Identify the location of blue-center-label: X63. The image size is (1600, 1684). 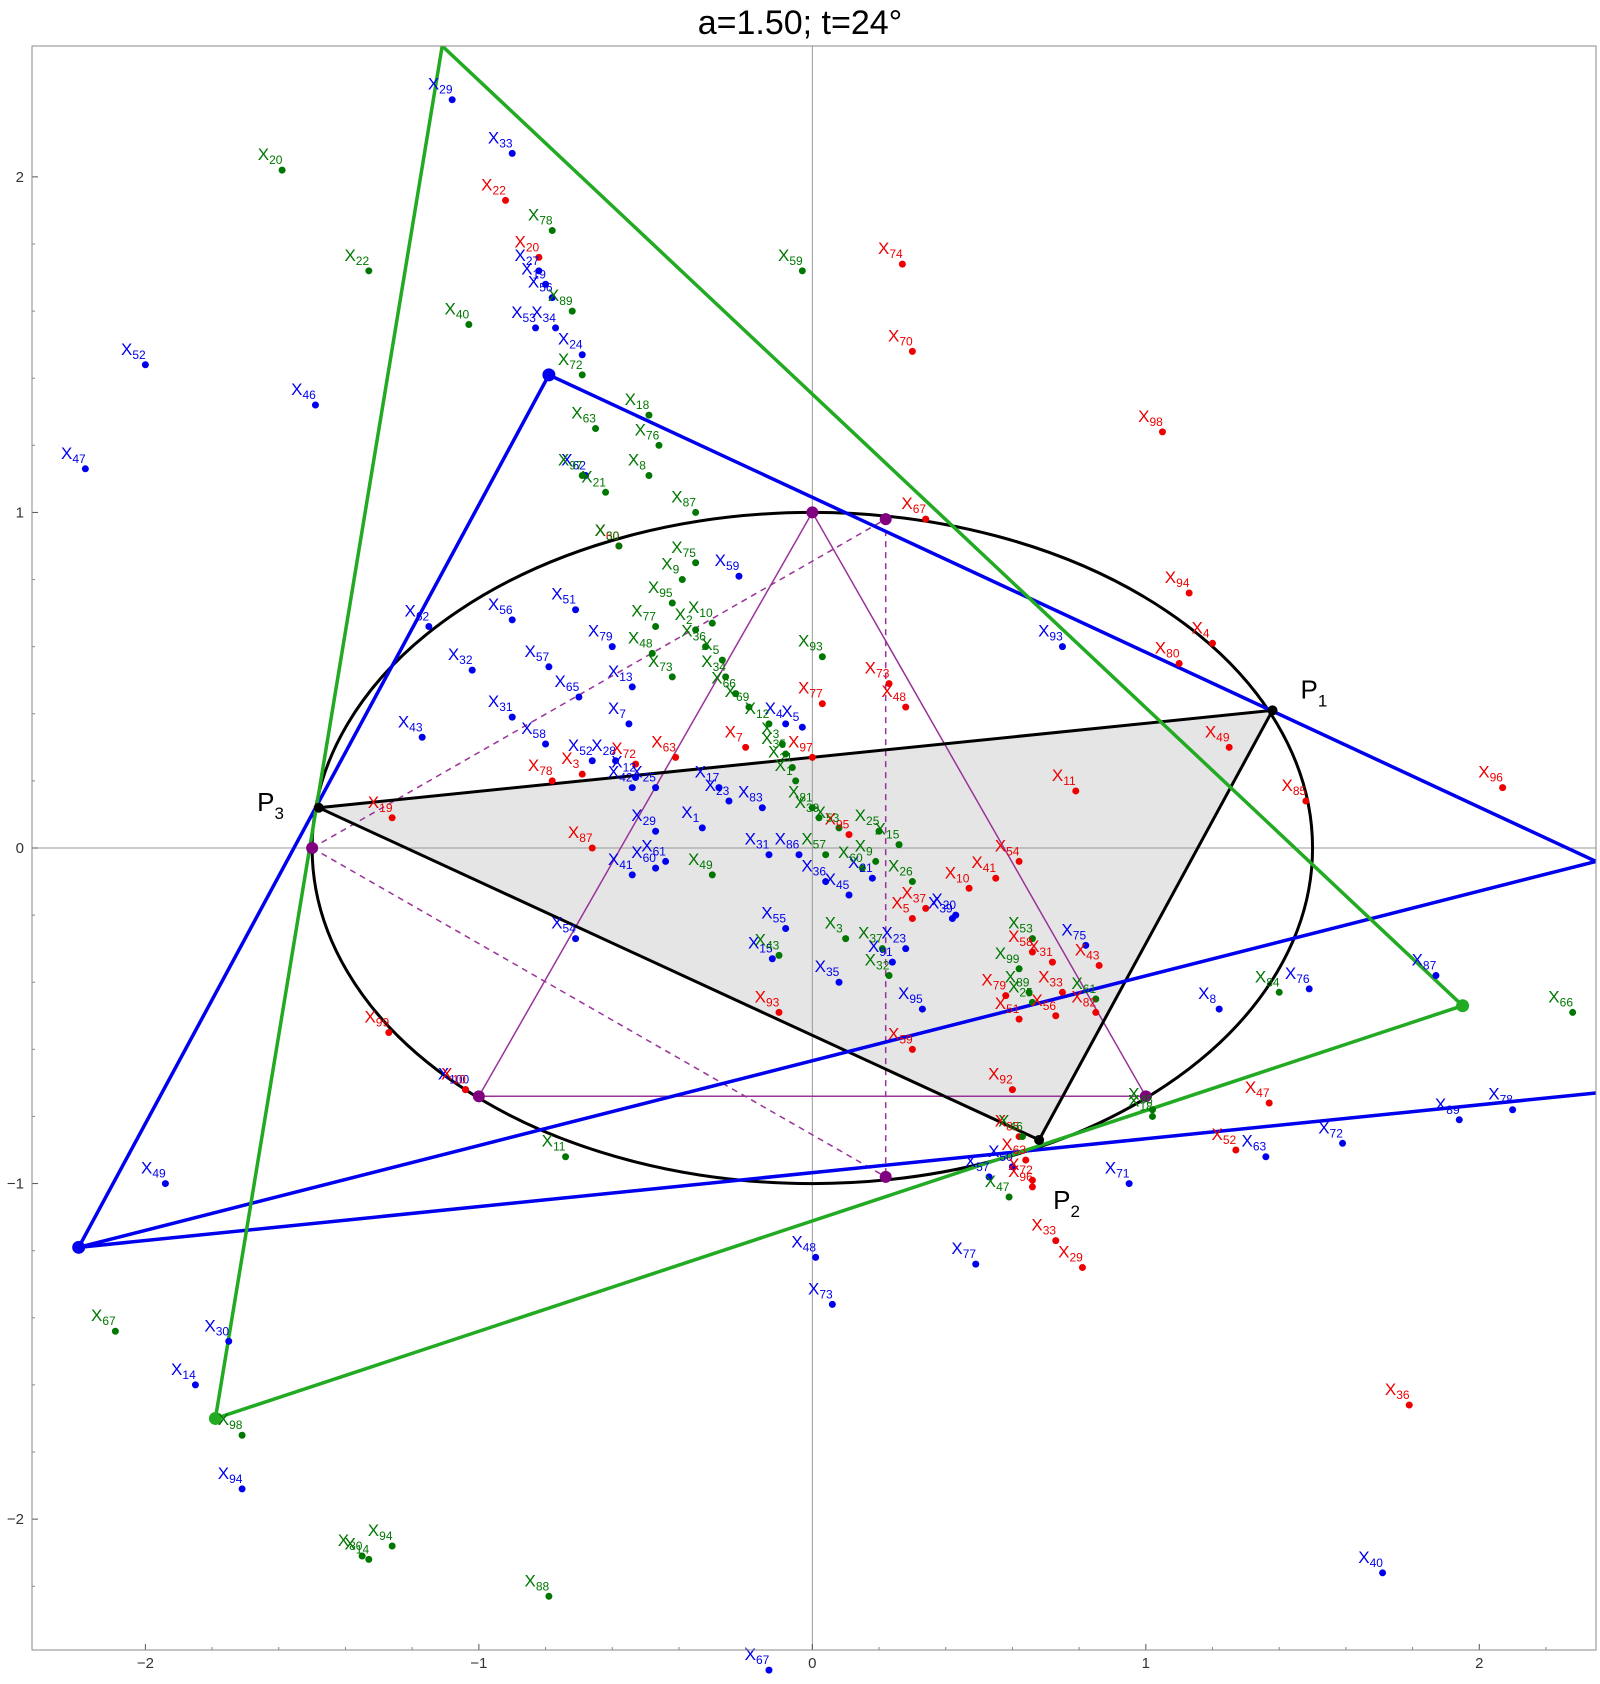
(1254, 1143).